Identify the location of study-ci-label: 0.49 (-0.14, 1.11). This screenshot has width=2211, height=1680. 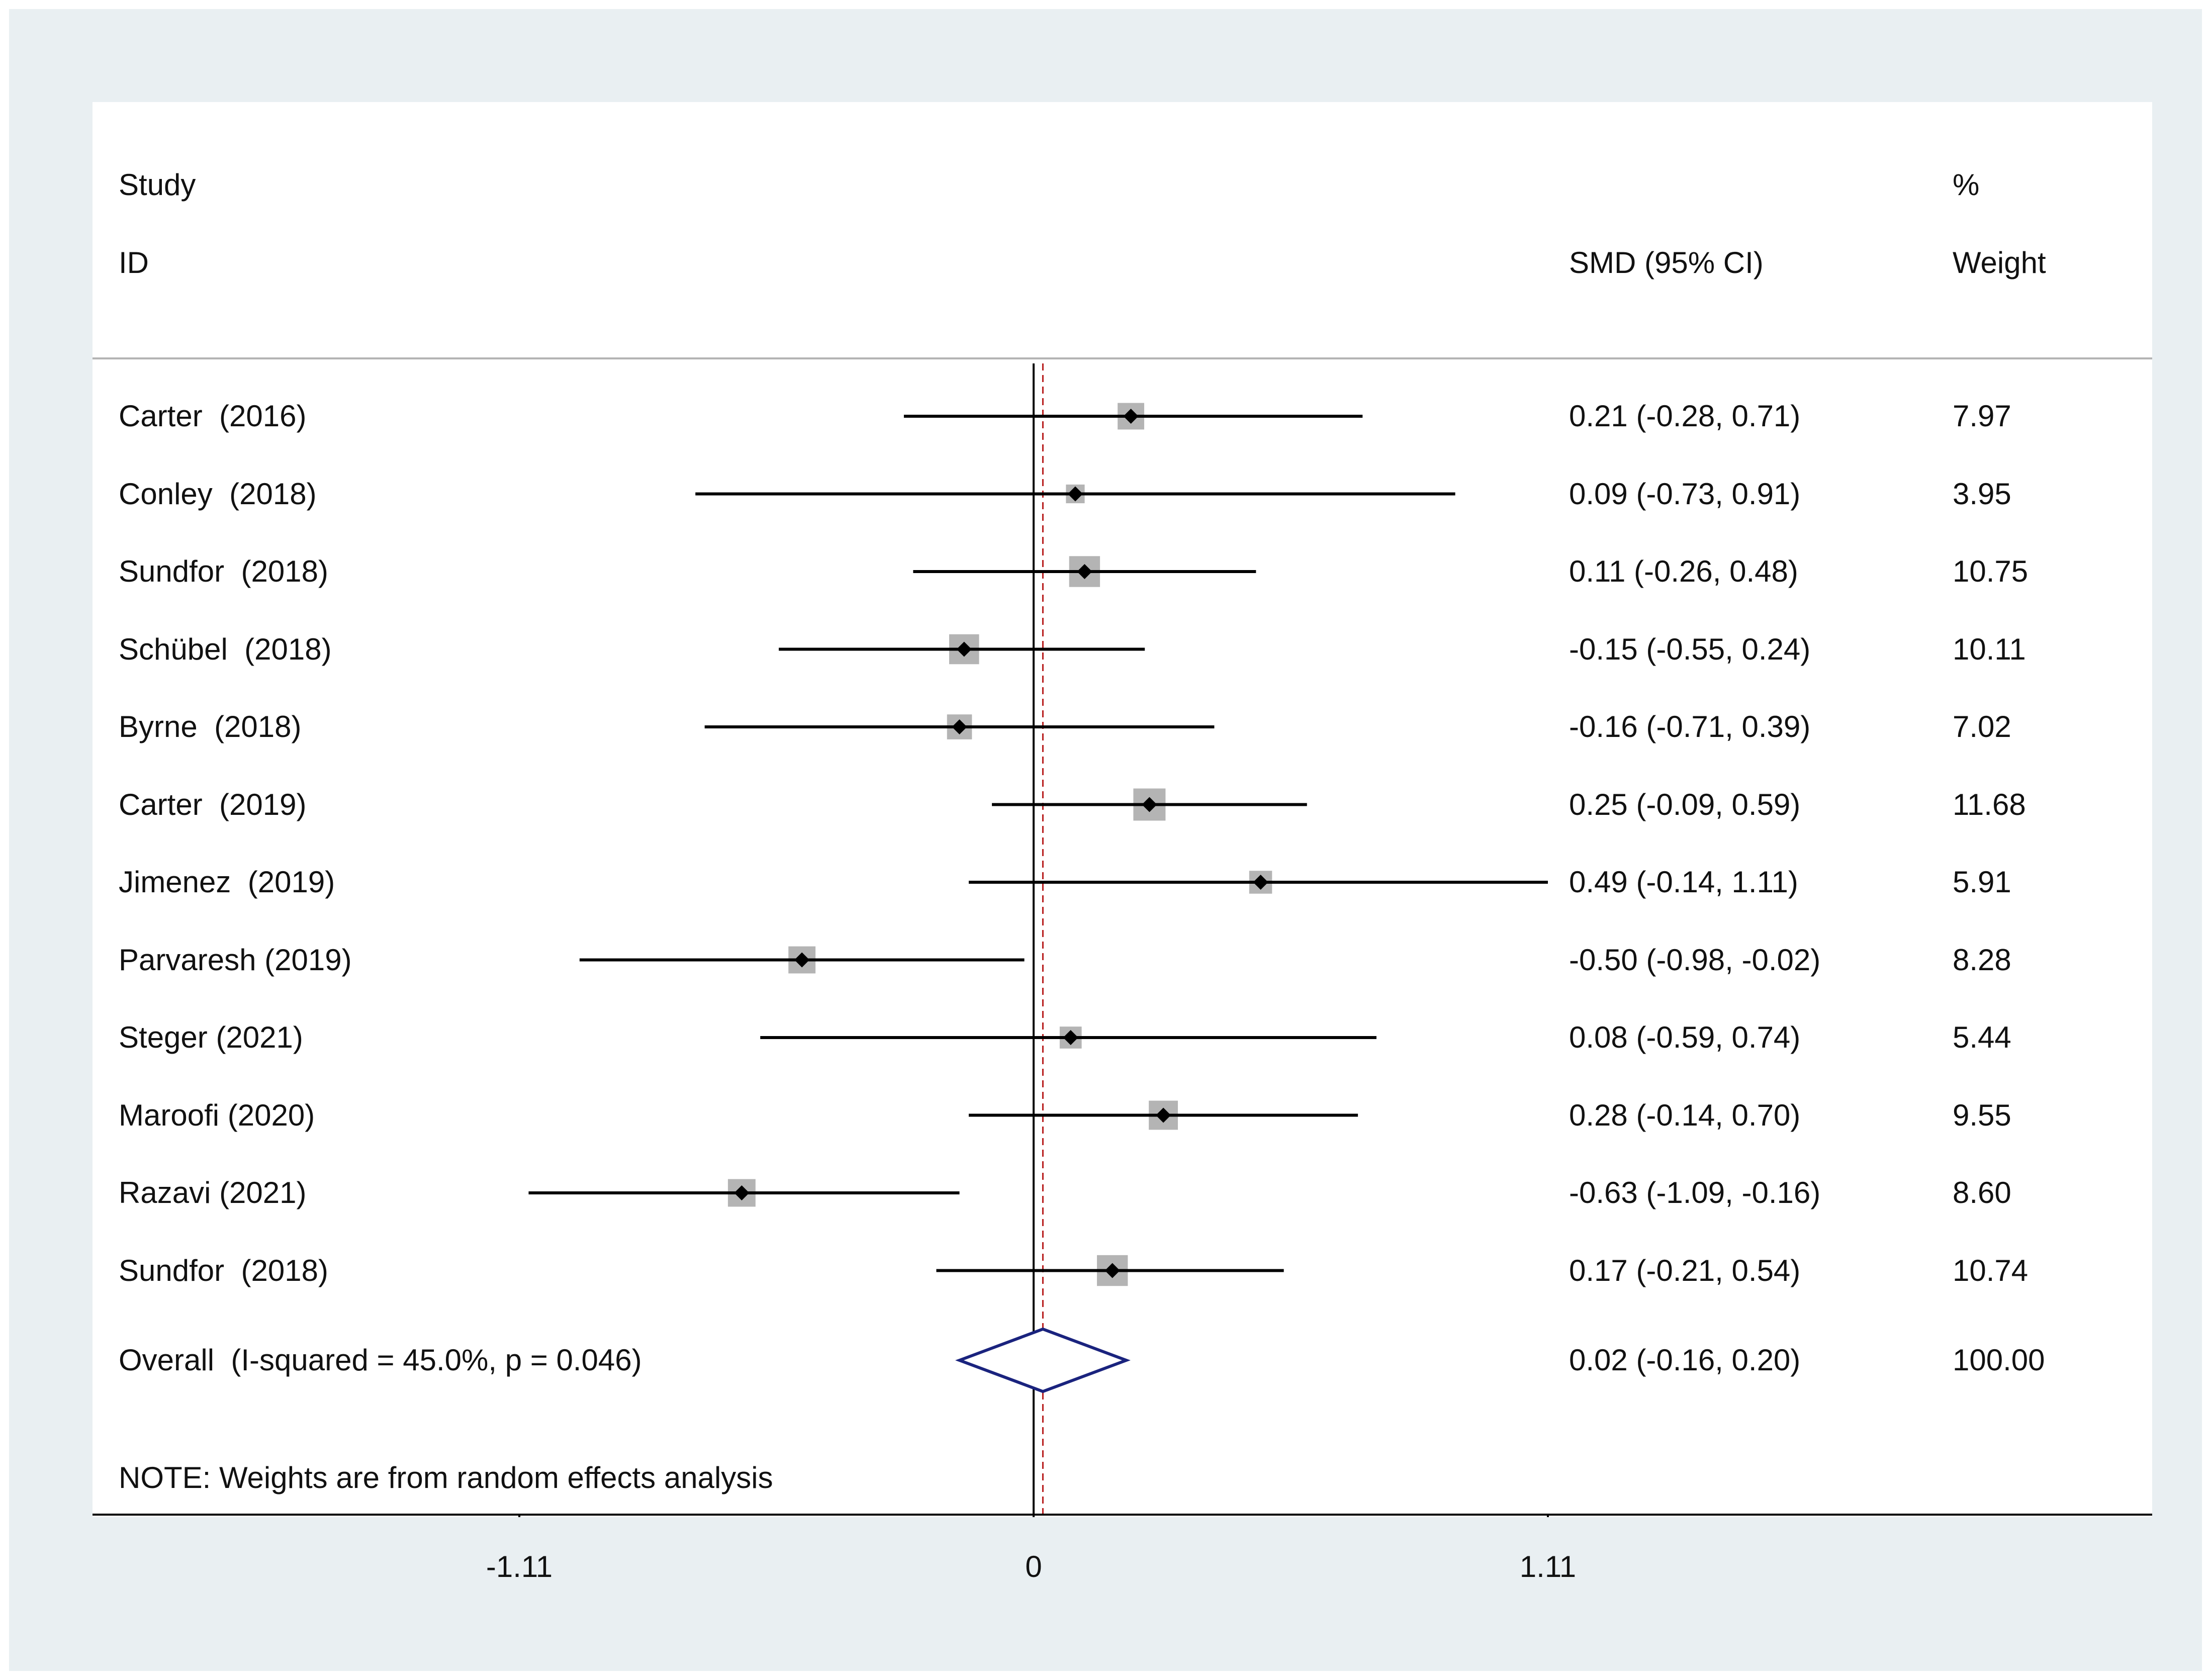
(1683, 882).